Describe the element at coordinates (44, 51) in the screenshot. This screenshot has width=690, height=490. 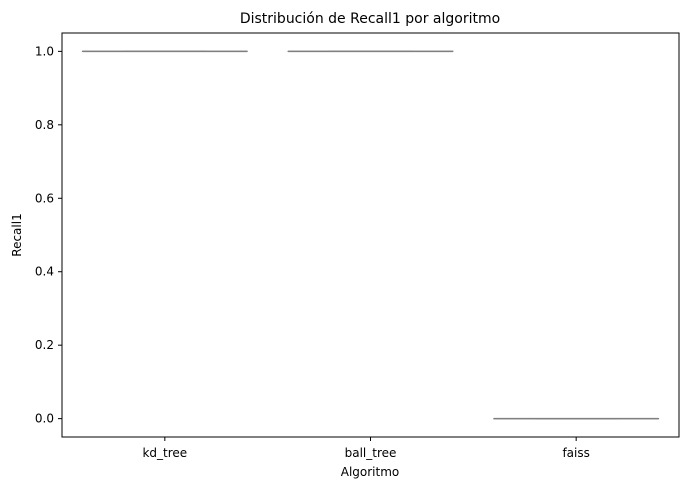
I see `y-tick-label: 1.0` at that location.